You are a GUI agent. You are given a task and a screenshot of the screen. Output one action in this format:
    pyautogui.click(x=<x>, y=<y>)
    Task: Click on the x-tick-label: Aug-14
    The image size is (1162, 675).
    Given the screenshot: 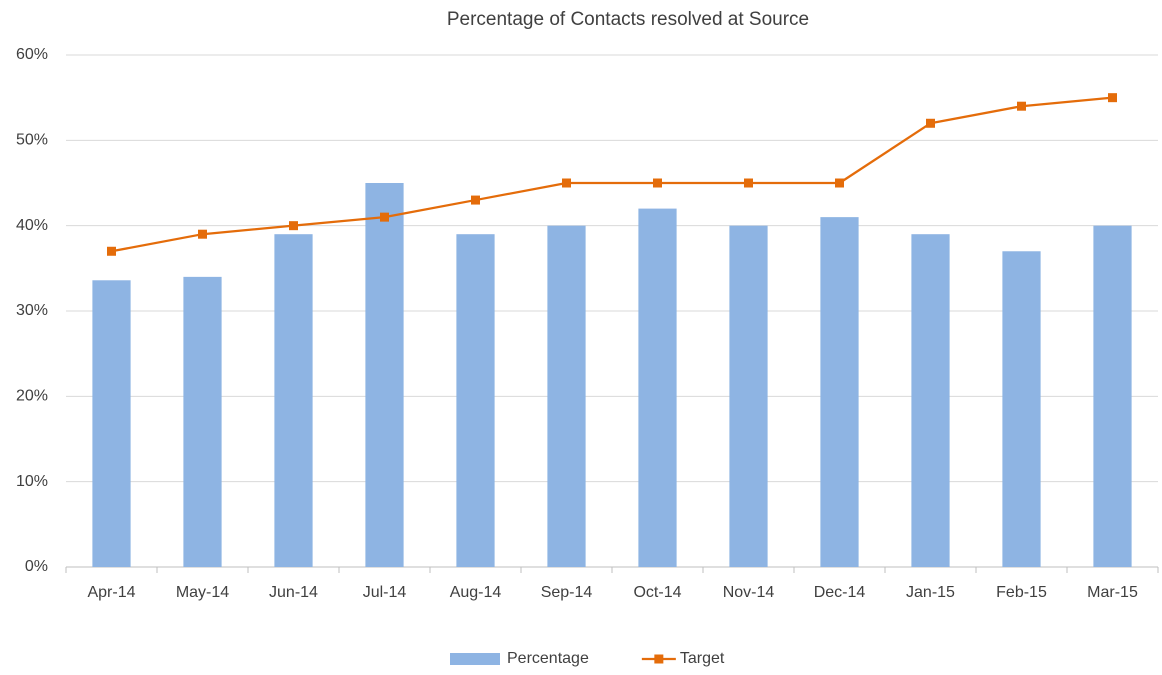 What is the action you would take?
    pyautogui.click(x=476, y=592)
    